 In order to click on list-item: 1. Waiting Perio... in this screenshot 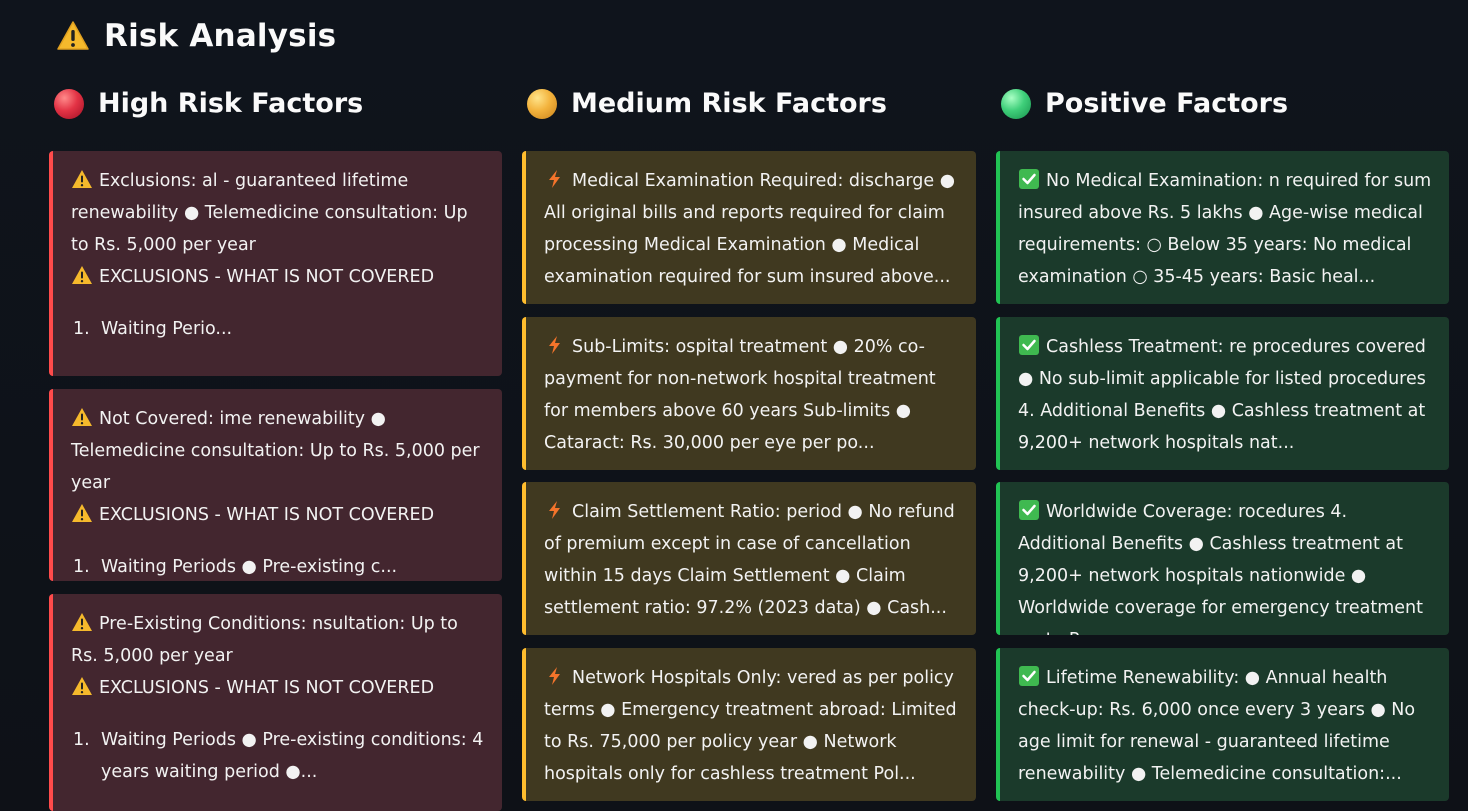, I will do `click(278, 329)`.